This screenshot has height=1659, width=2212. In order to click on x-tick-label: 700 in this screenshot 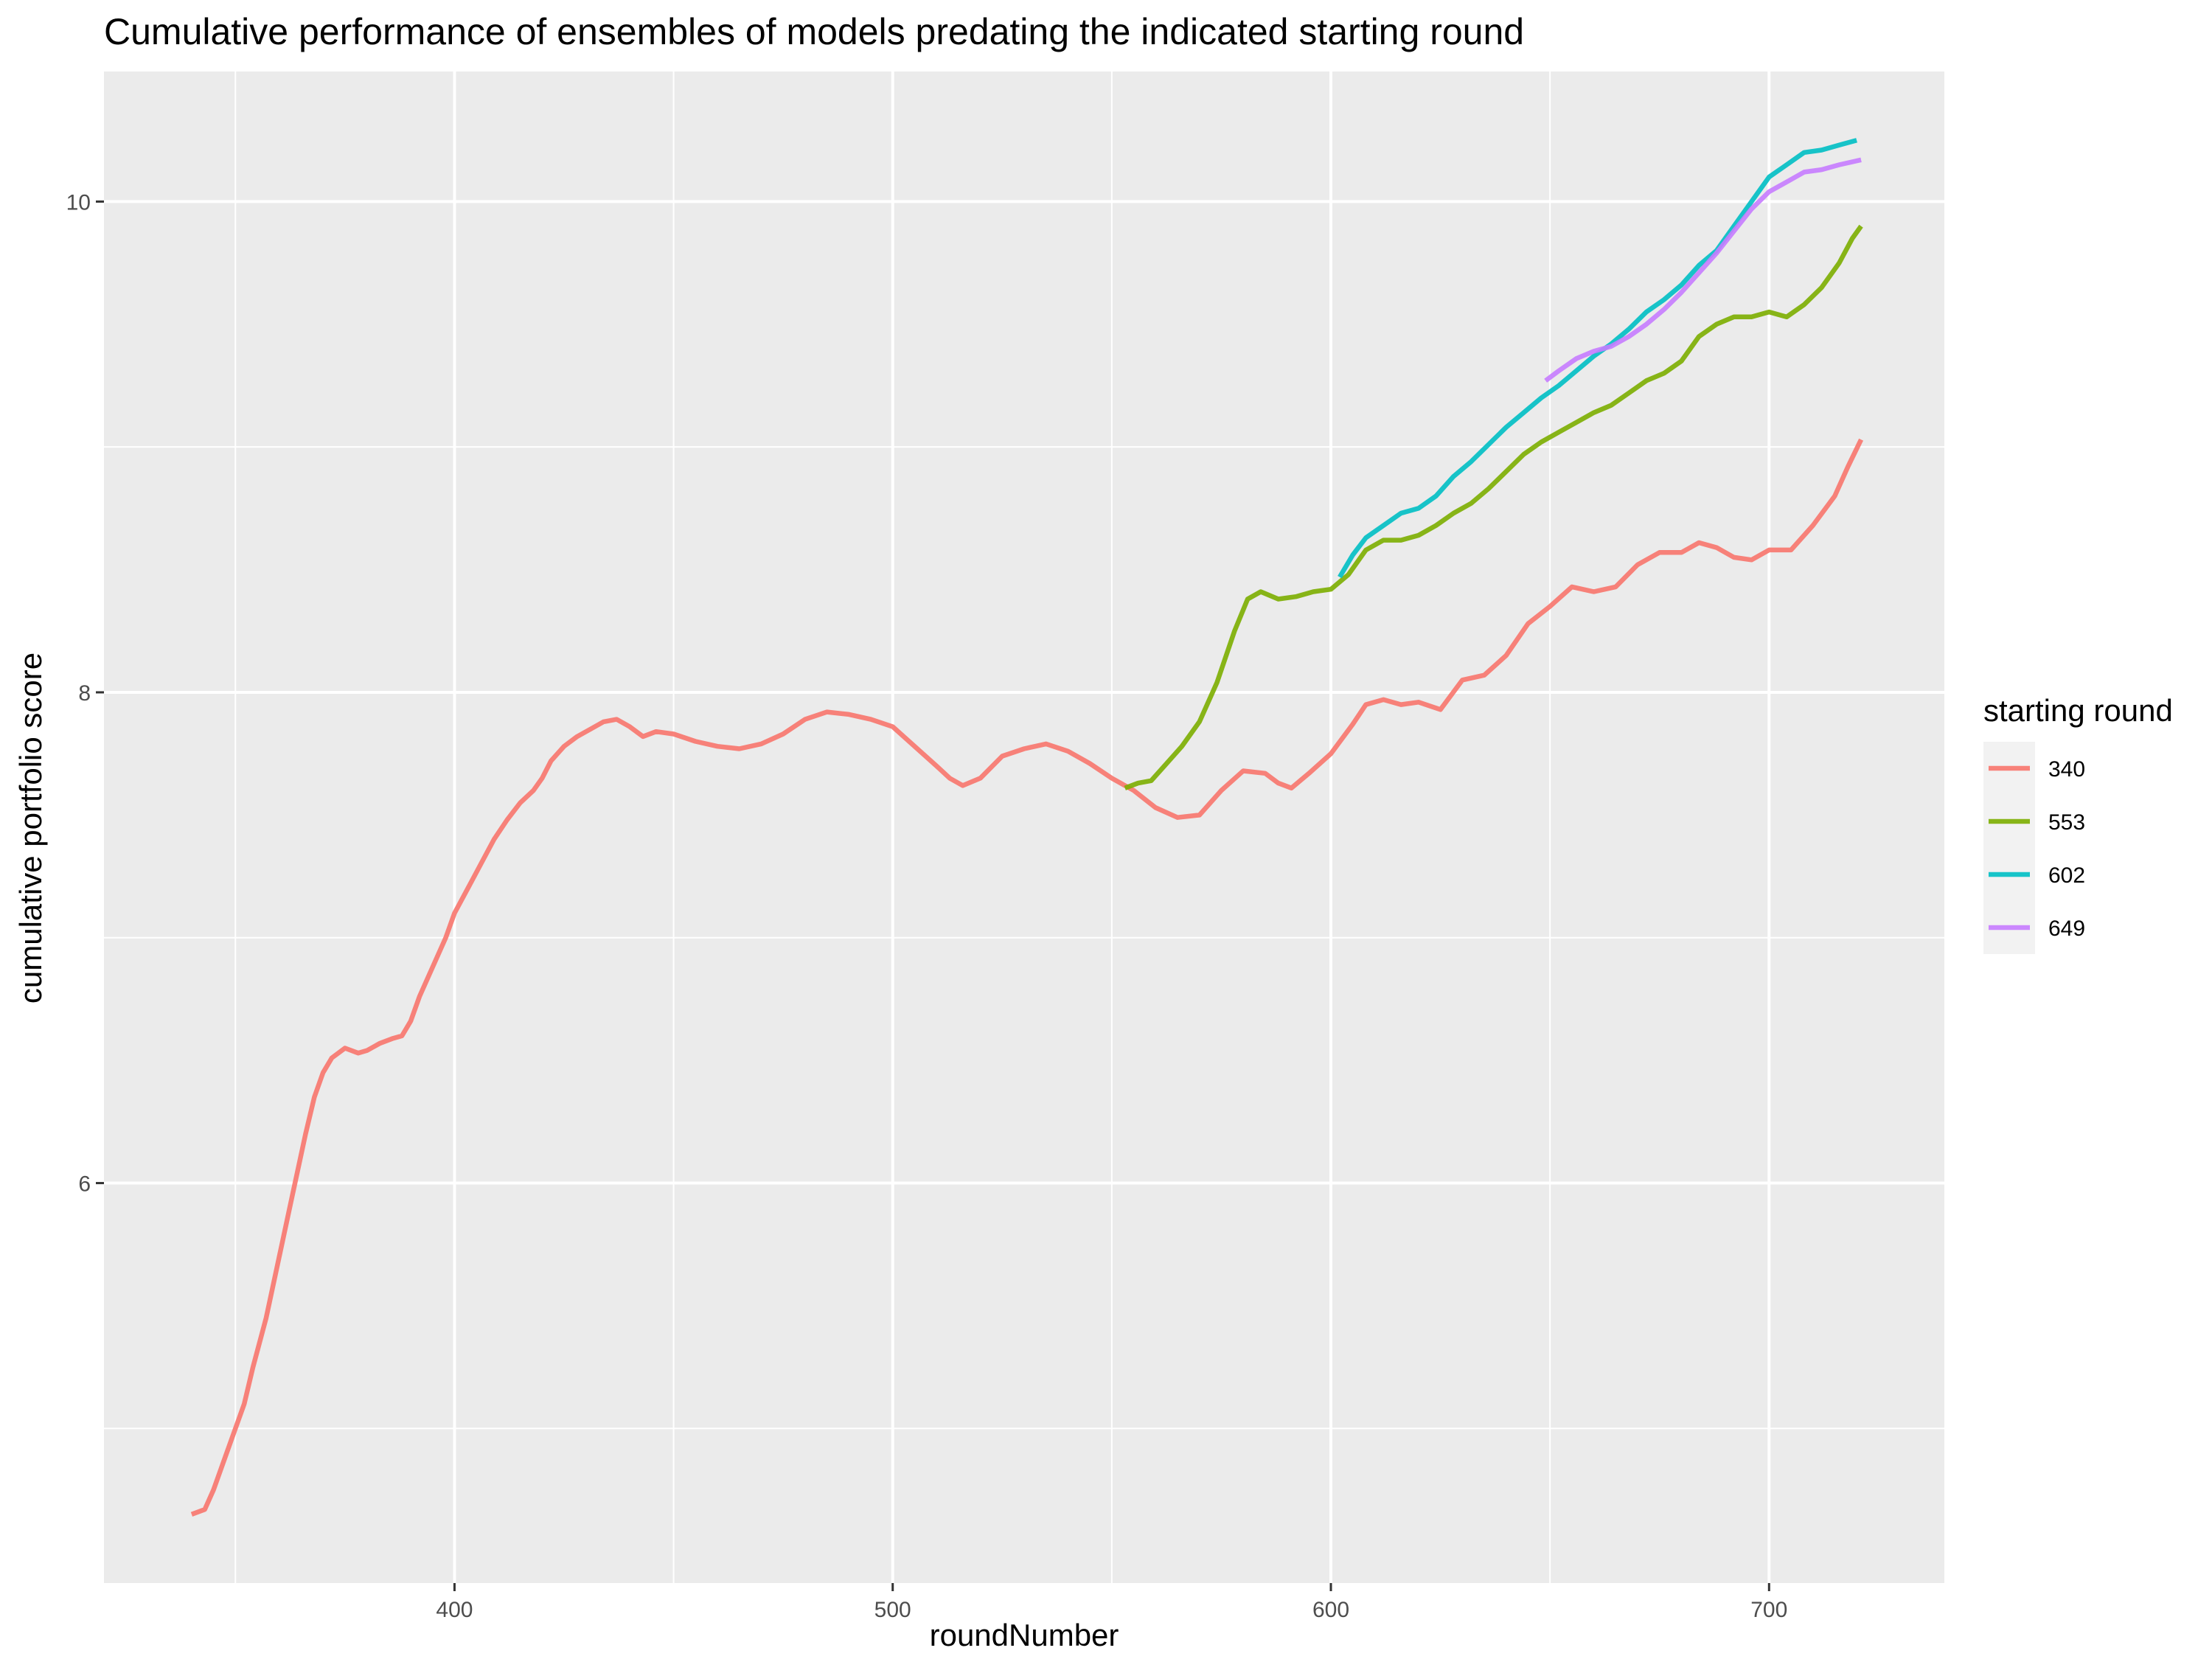, I will do `click(1768, 1610)`.